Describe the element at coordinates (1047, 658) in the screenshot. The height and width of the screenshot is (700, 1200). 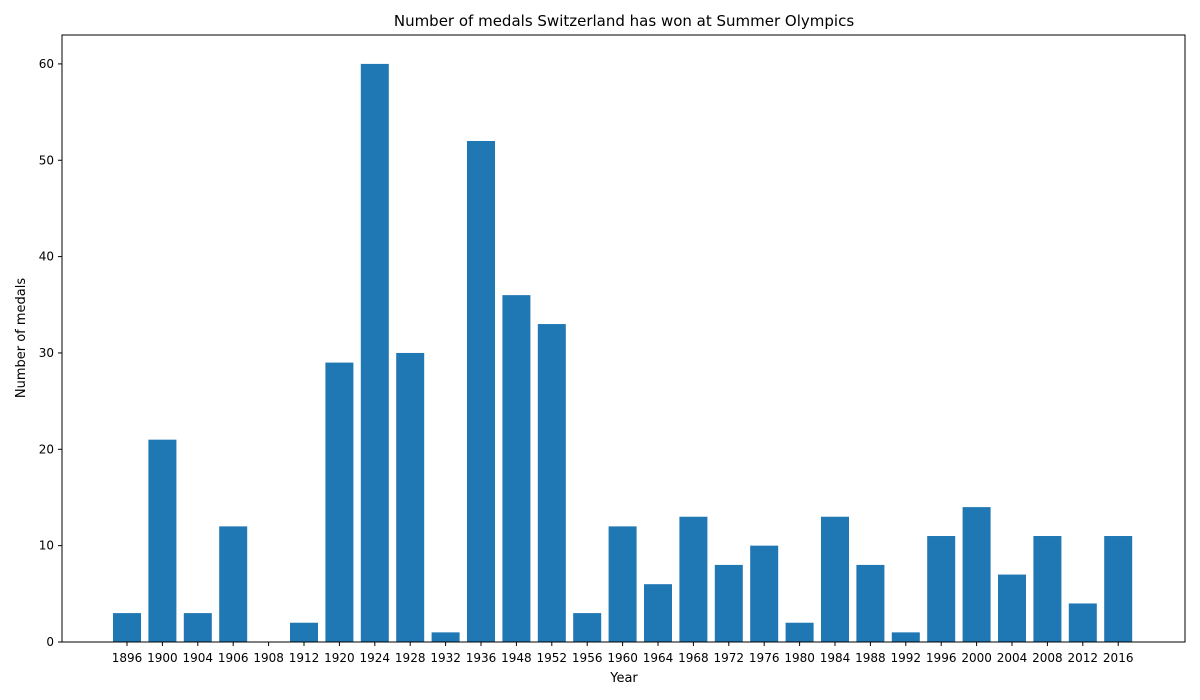
I see `x-tick-label: 2008` at that location.